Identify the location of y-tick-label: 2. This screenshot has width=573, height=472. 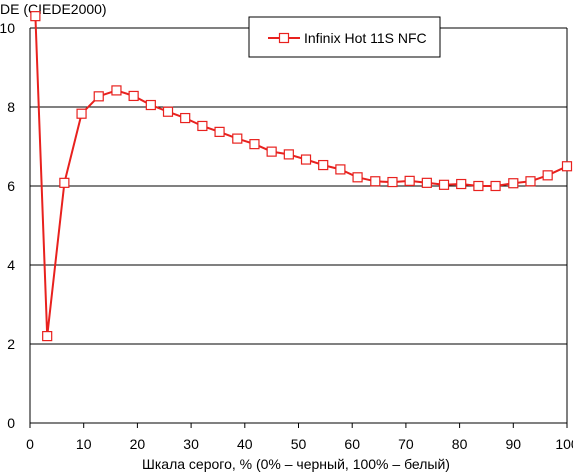
(11, 344).